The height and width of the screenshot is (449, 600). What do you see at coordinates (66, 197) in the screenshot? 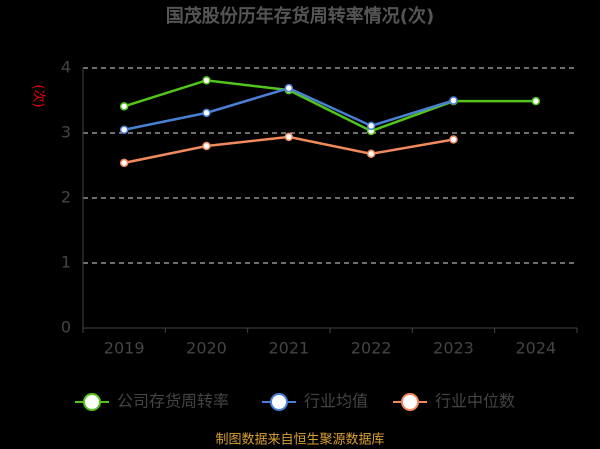
I see `y-tick-label: 2` at bounding box center [66, 197].